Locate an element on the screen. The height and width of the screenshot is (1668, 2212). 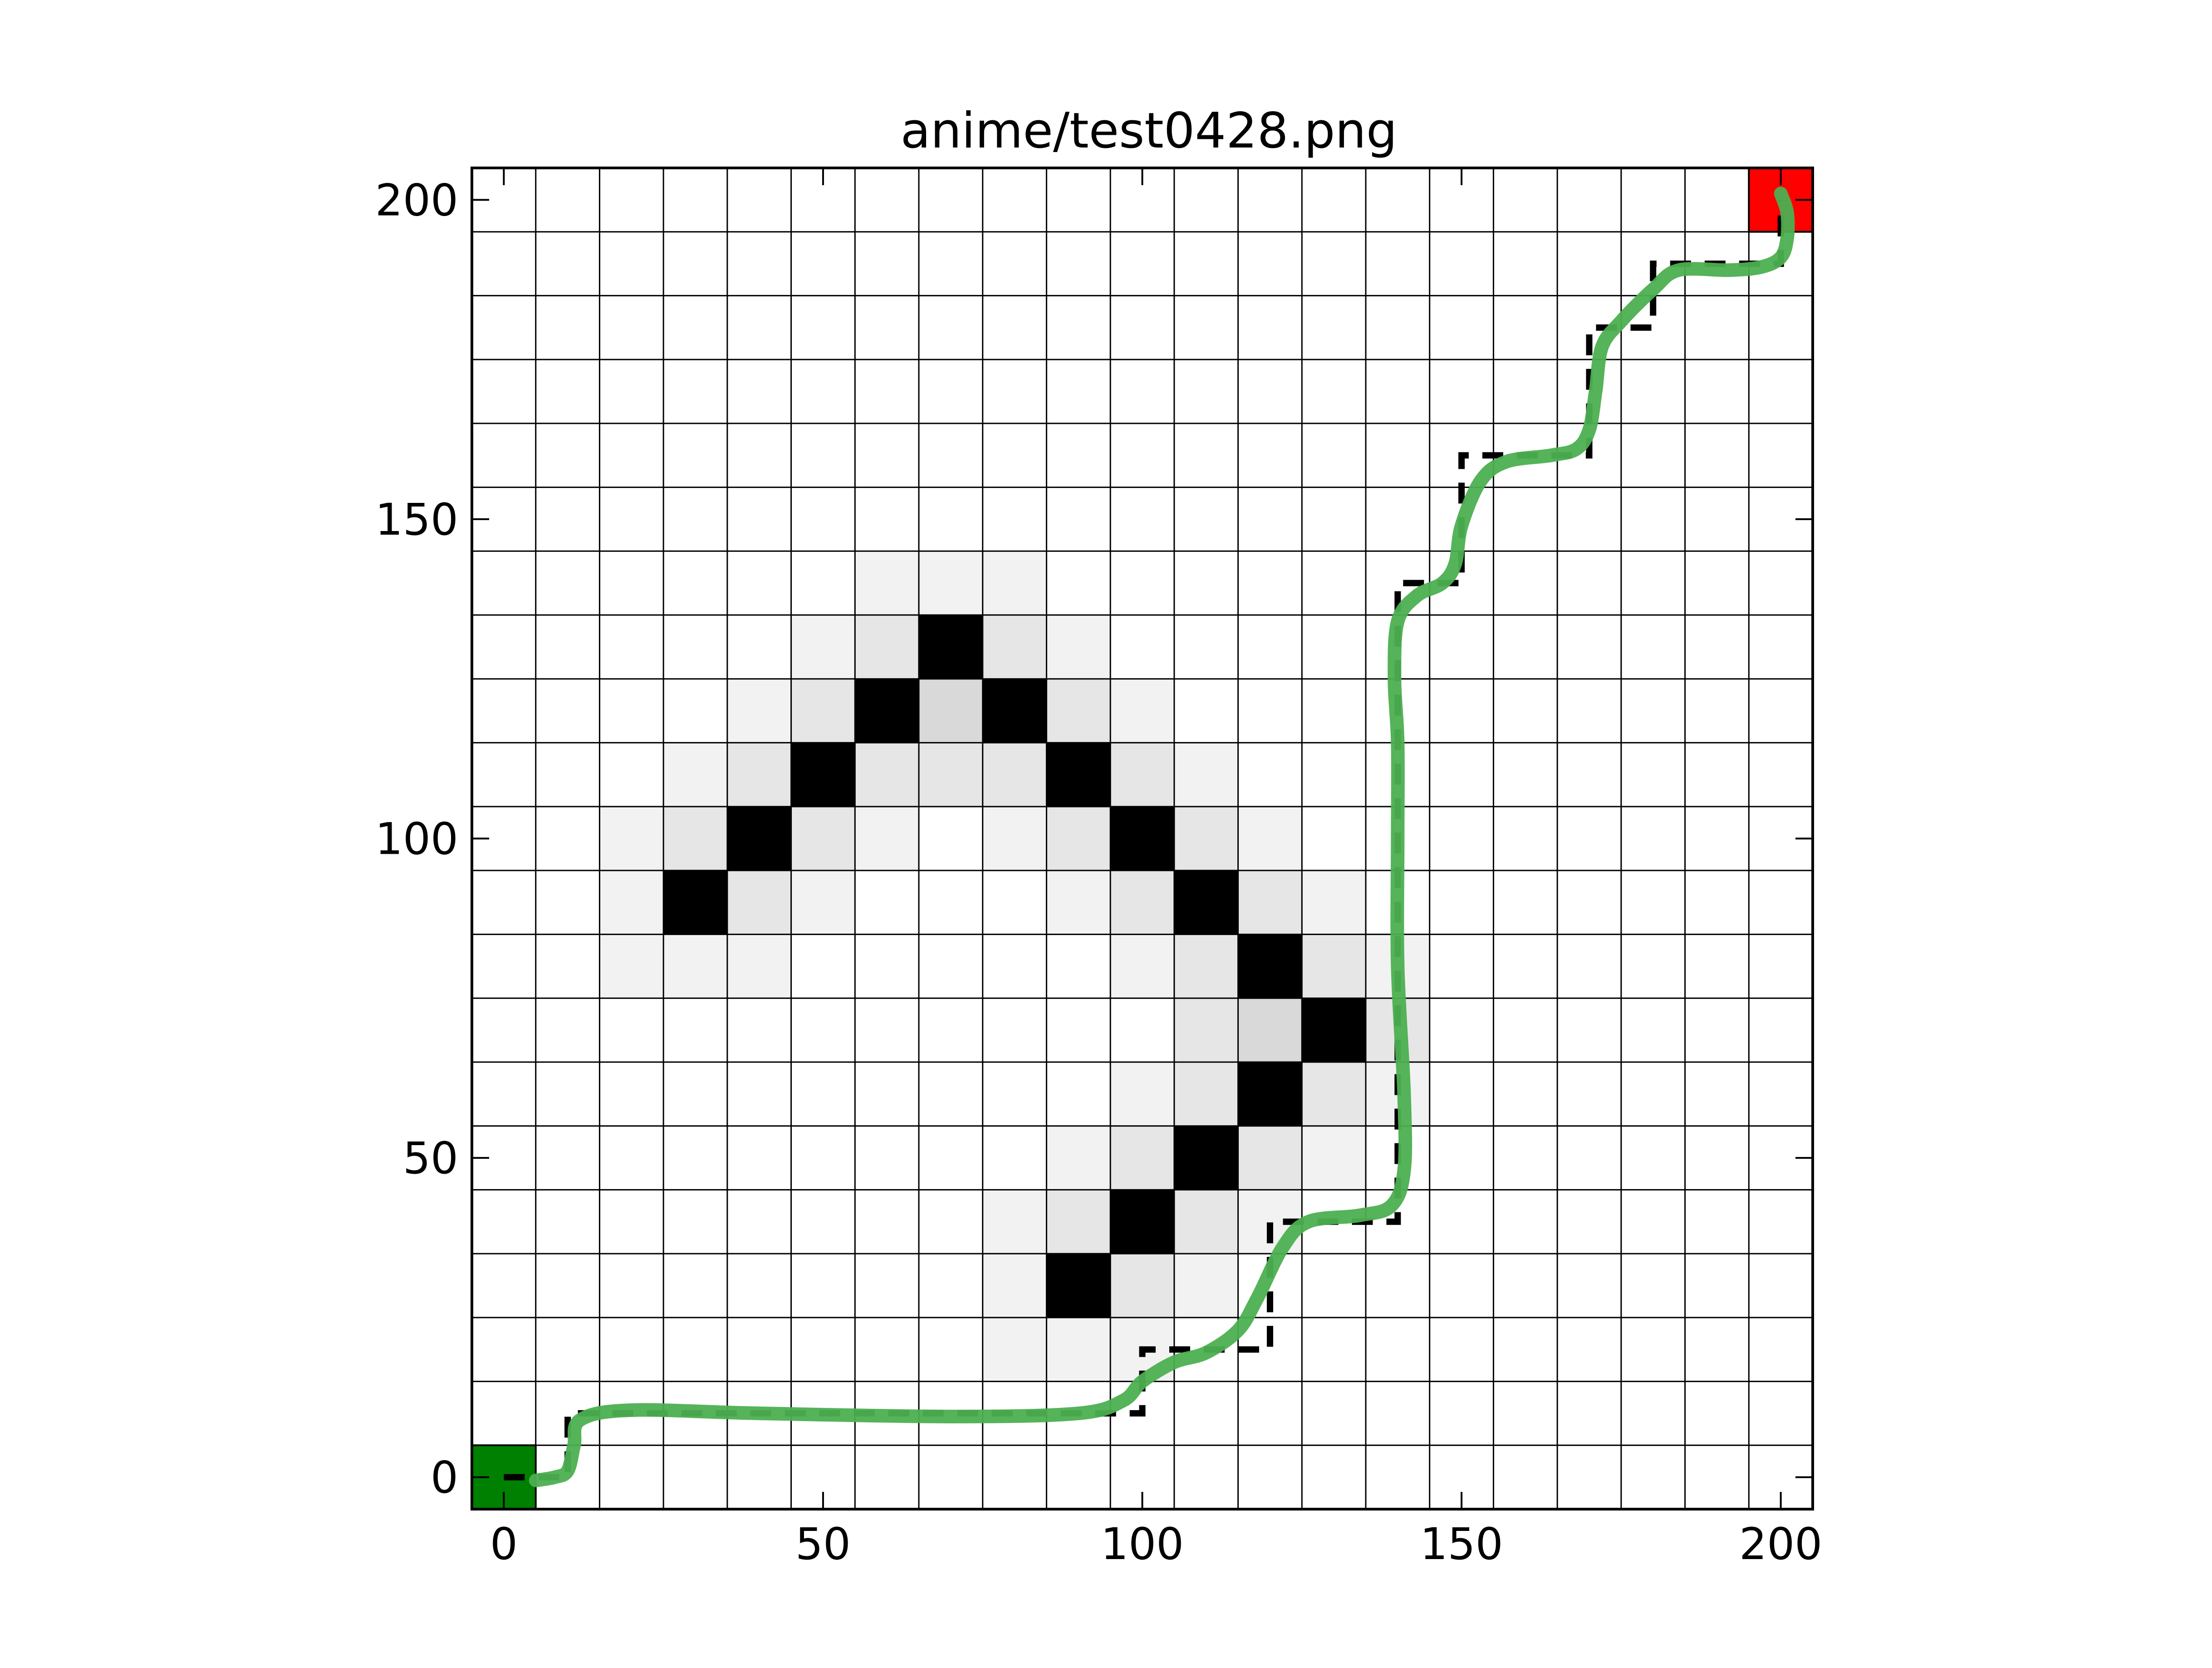
y-tick-label: 100 is located at coordinates (416, 839).